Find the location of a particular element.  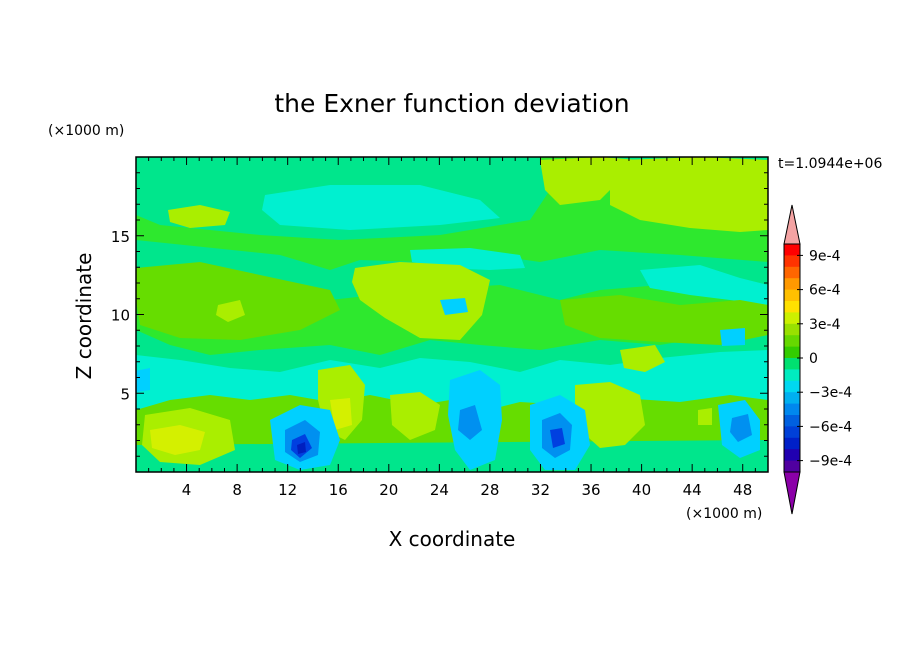

x-tick-label: 8 is located at coordinates (237, 490).